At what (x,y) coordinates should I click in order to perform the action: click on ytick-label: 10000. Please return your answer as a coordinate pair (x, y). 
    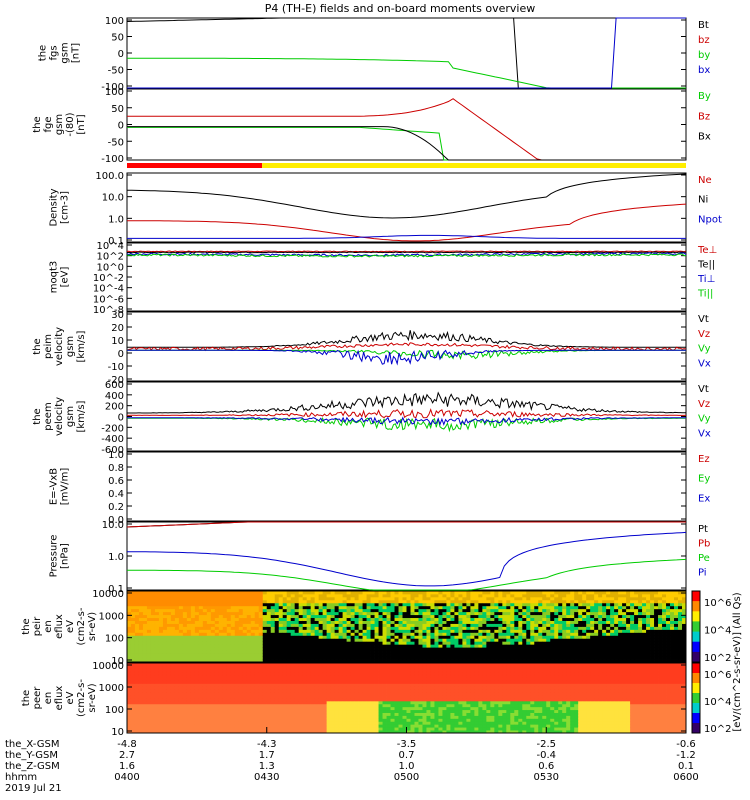
    Looking at the image, I should click on (108, 594).